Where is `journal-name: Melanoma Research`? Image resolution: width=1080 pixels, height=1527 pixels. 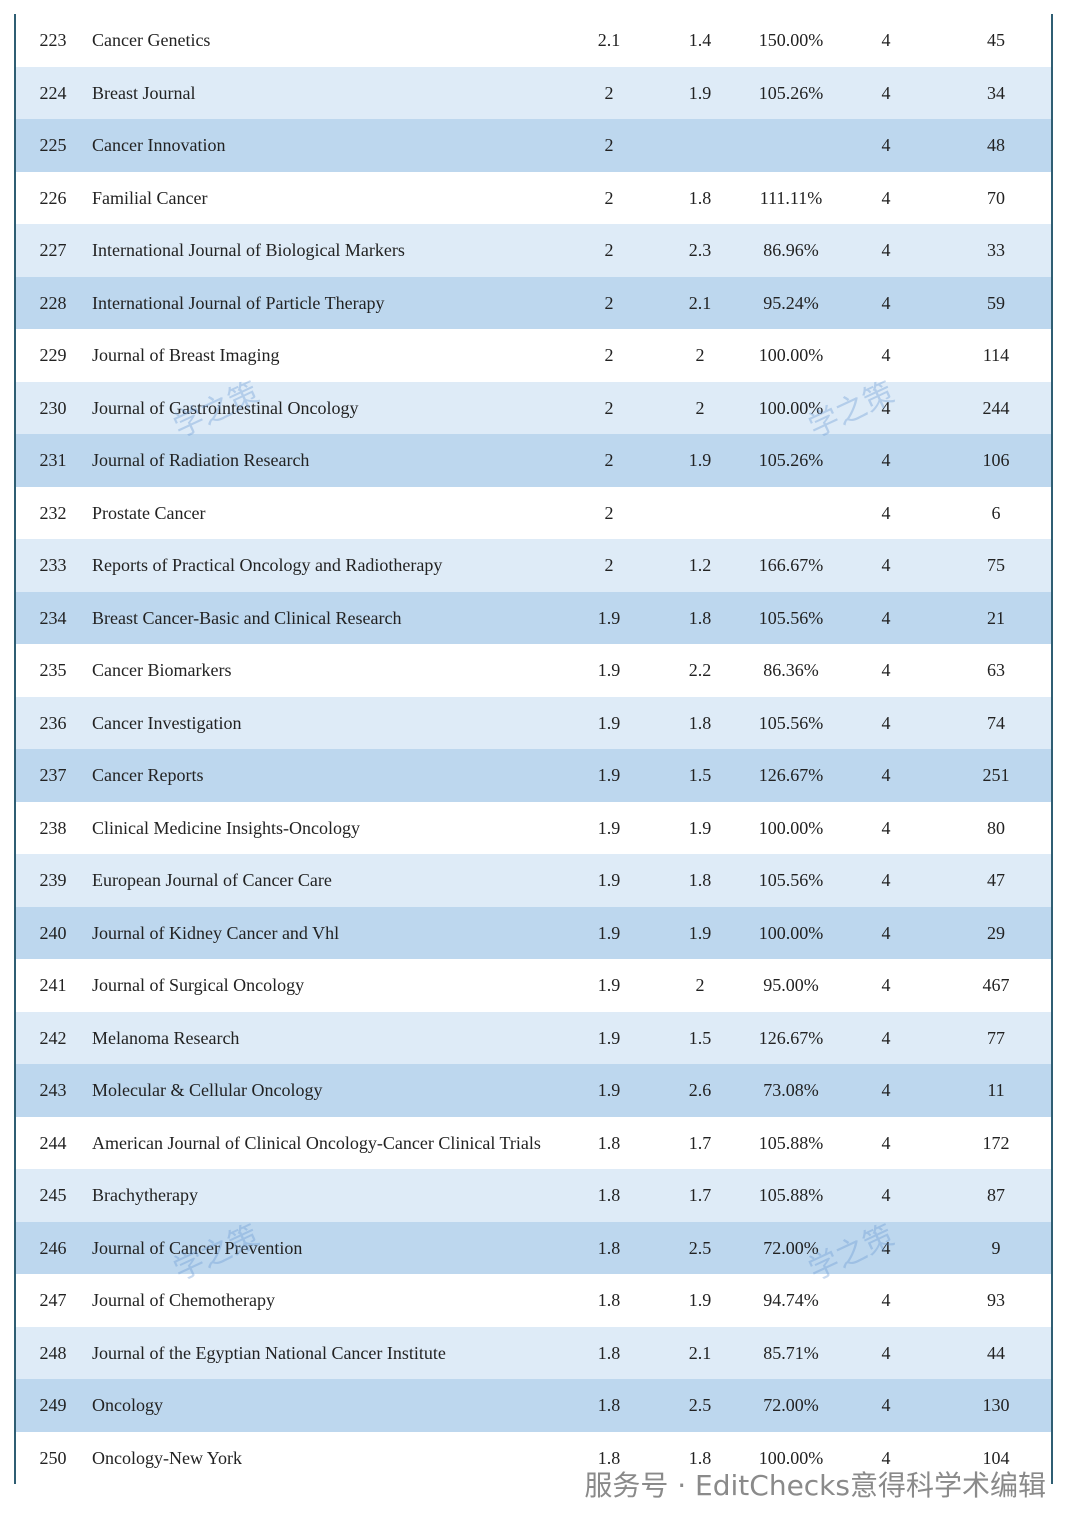 journal-name: Melanoma Research is located at coordinates (166, 1037).